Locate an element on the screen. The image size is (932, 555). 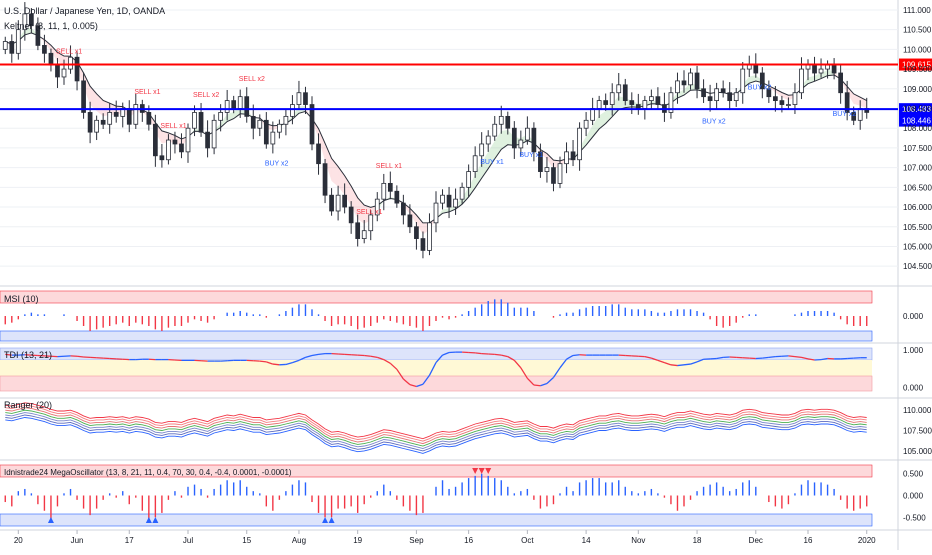
x-tick-label: Sep is located at coordinates (416, 540).